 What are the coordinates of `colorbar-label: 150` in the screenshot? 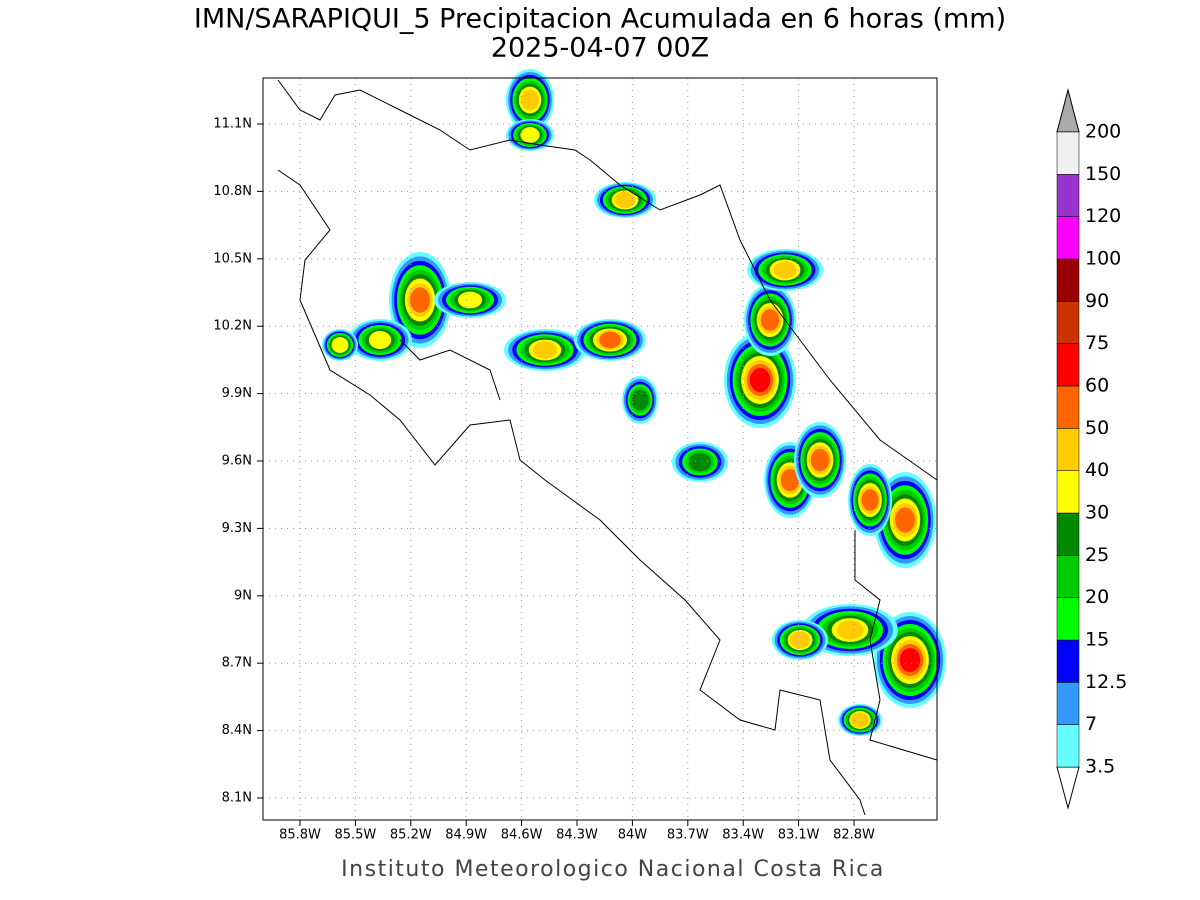 It's located at (1103, 174).